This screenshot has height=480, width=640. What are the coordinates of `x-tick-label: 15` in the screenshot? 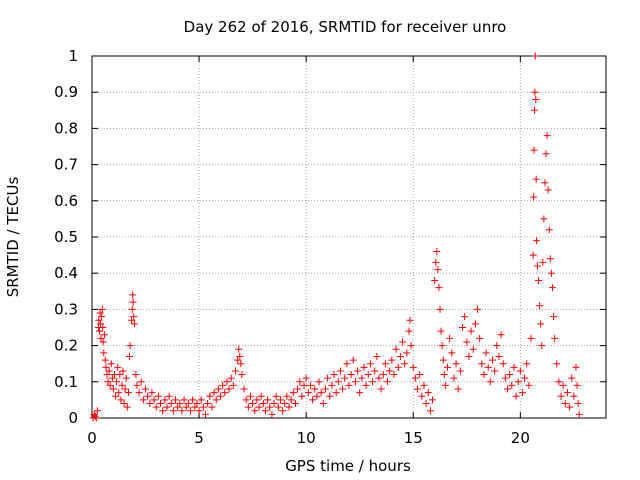 It's located at (413, 438).